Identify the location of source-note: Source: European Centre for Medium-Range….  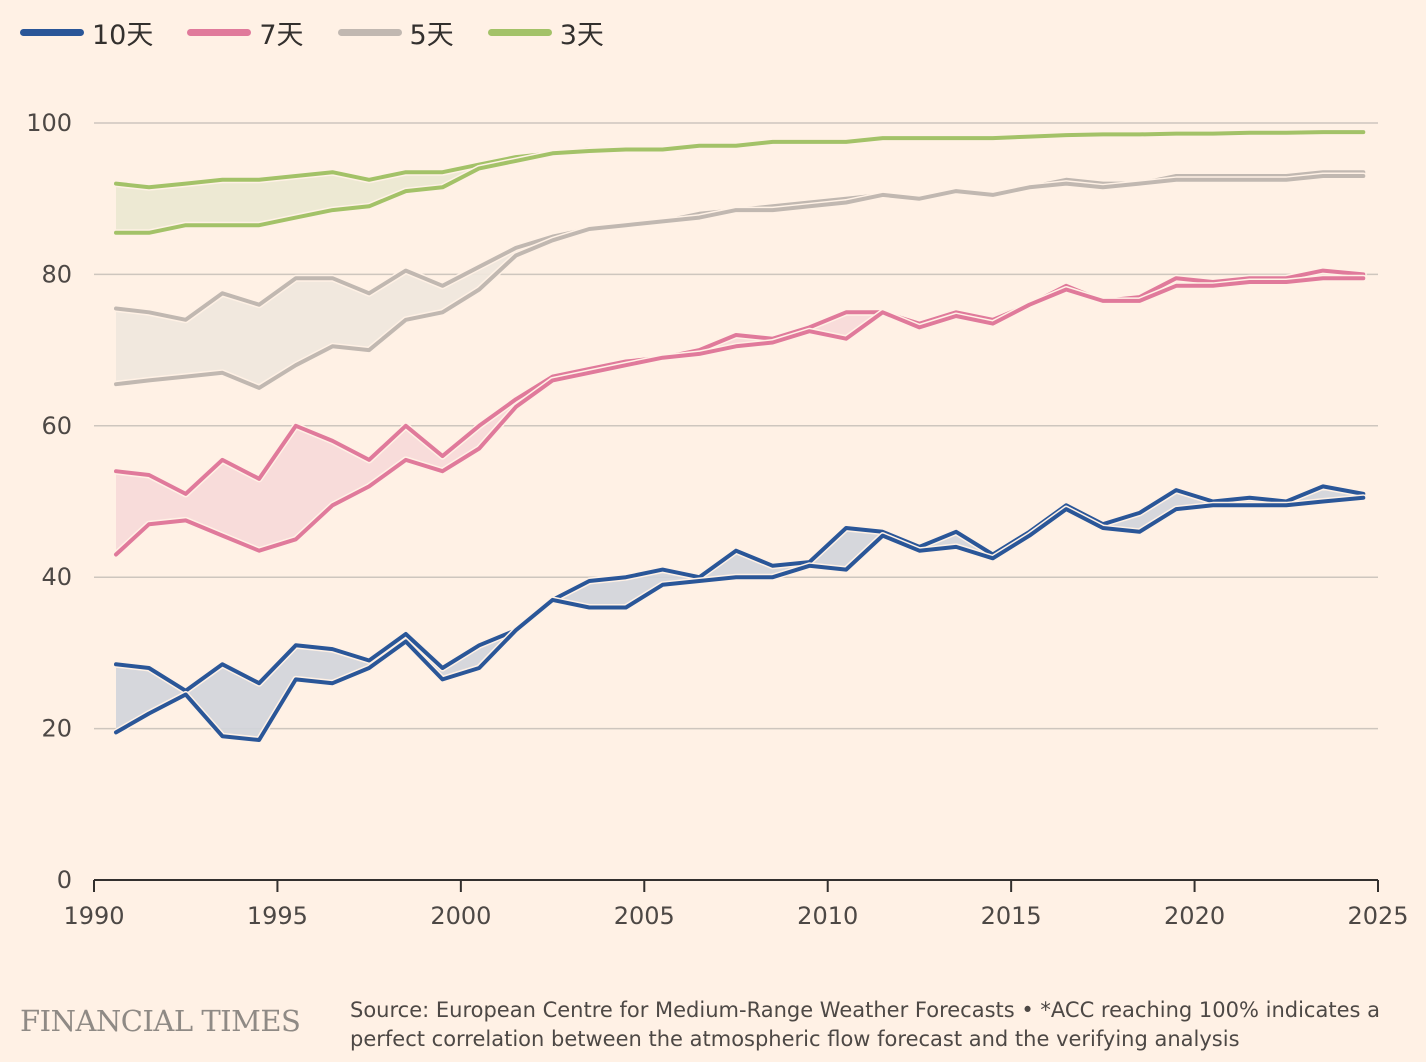
(865, 1024).